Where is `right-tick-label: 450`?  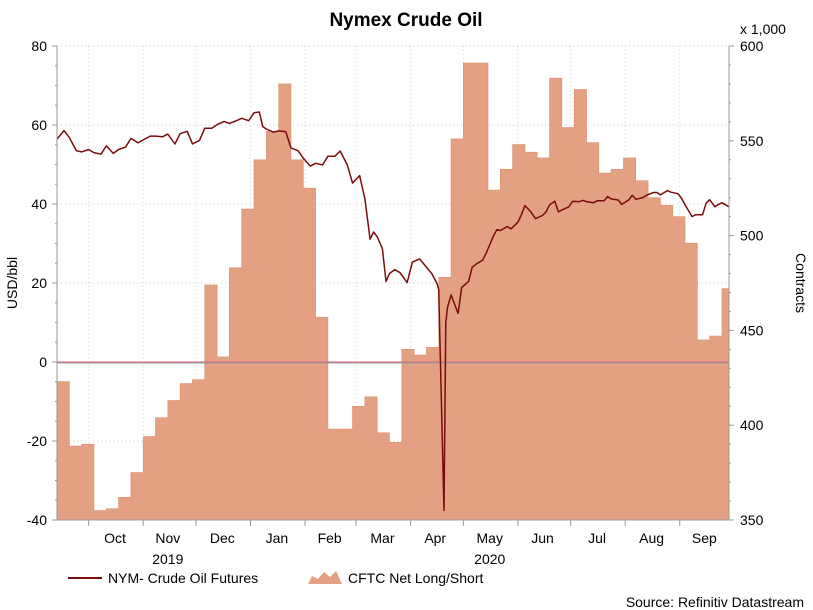 right-tick-label: 450 is located at coordinates (752, 330).